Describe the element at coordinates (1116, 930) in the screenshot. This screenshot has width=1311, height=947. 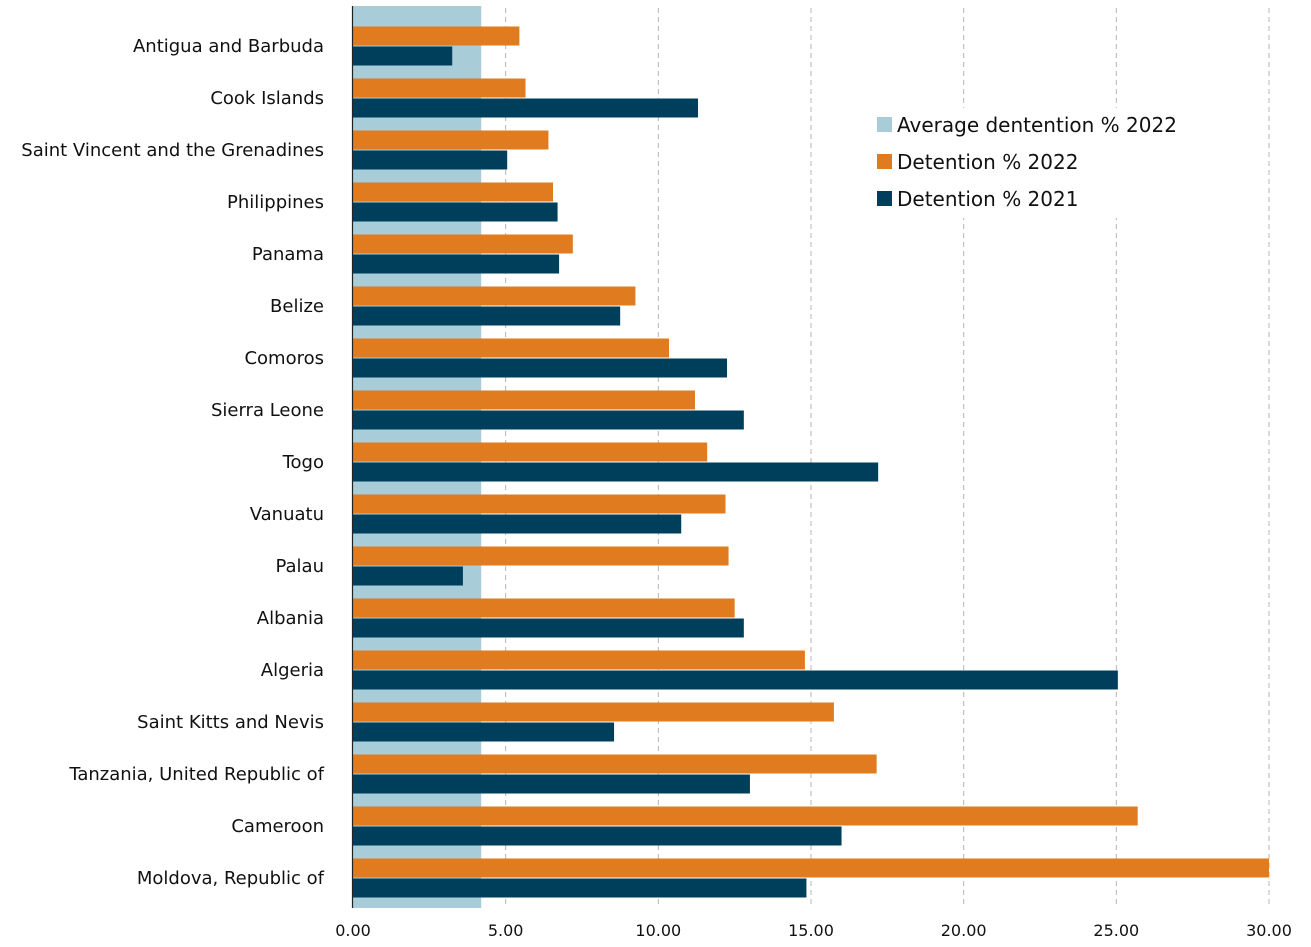
I see `x-tick-label: 25.00` at that location.